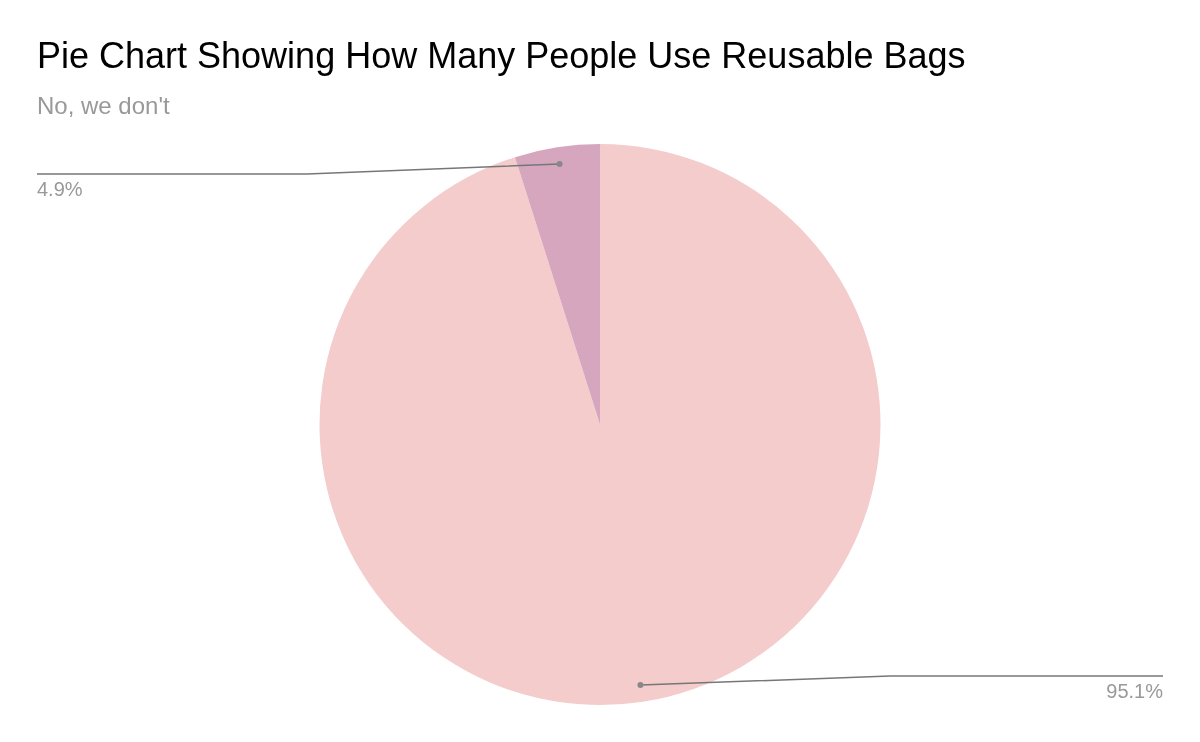 The image size is (1200, 742). I want to click on chart-title: Pie Chart Showing How Many People Use Reusable Bags, so click(501, 55).